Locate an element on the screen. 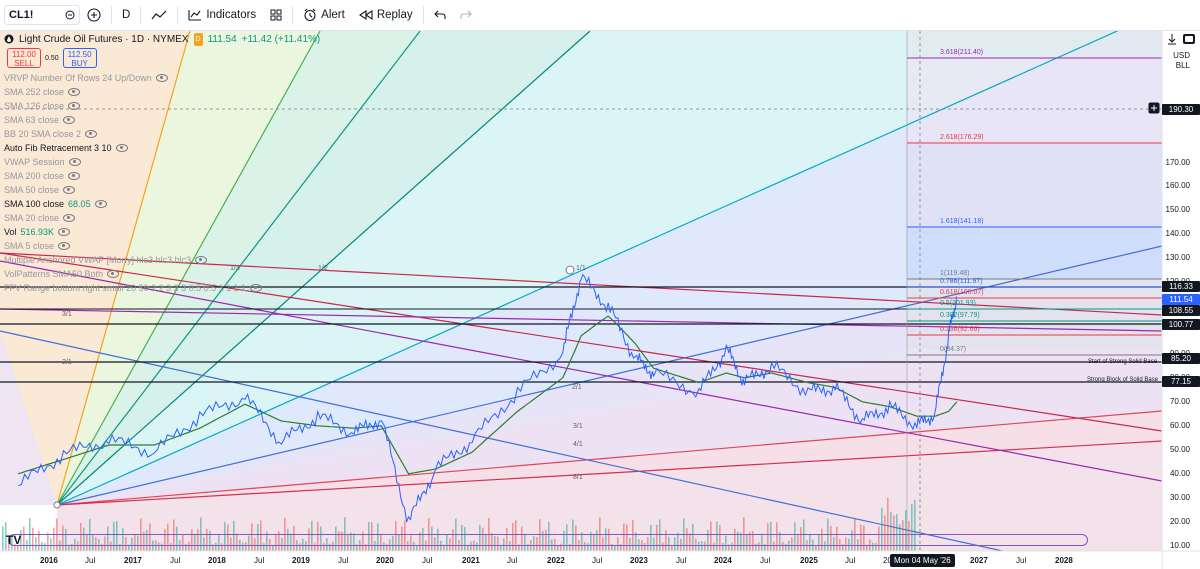  legend-indicator-row: VRVP Number Of Rows 24 Up/Down is located at coordinates (162, 78).